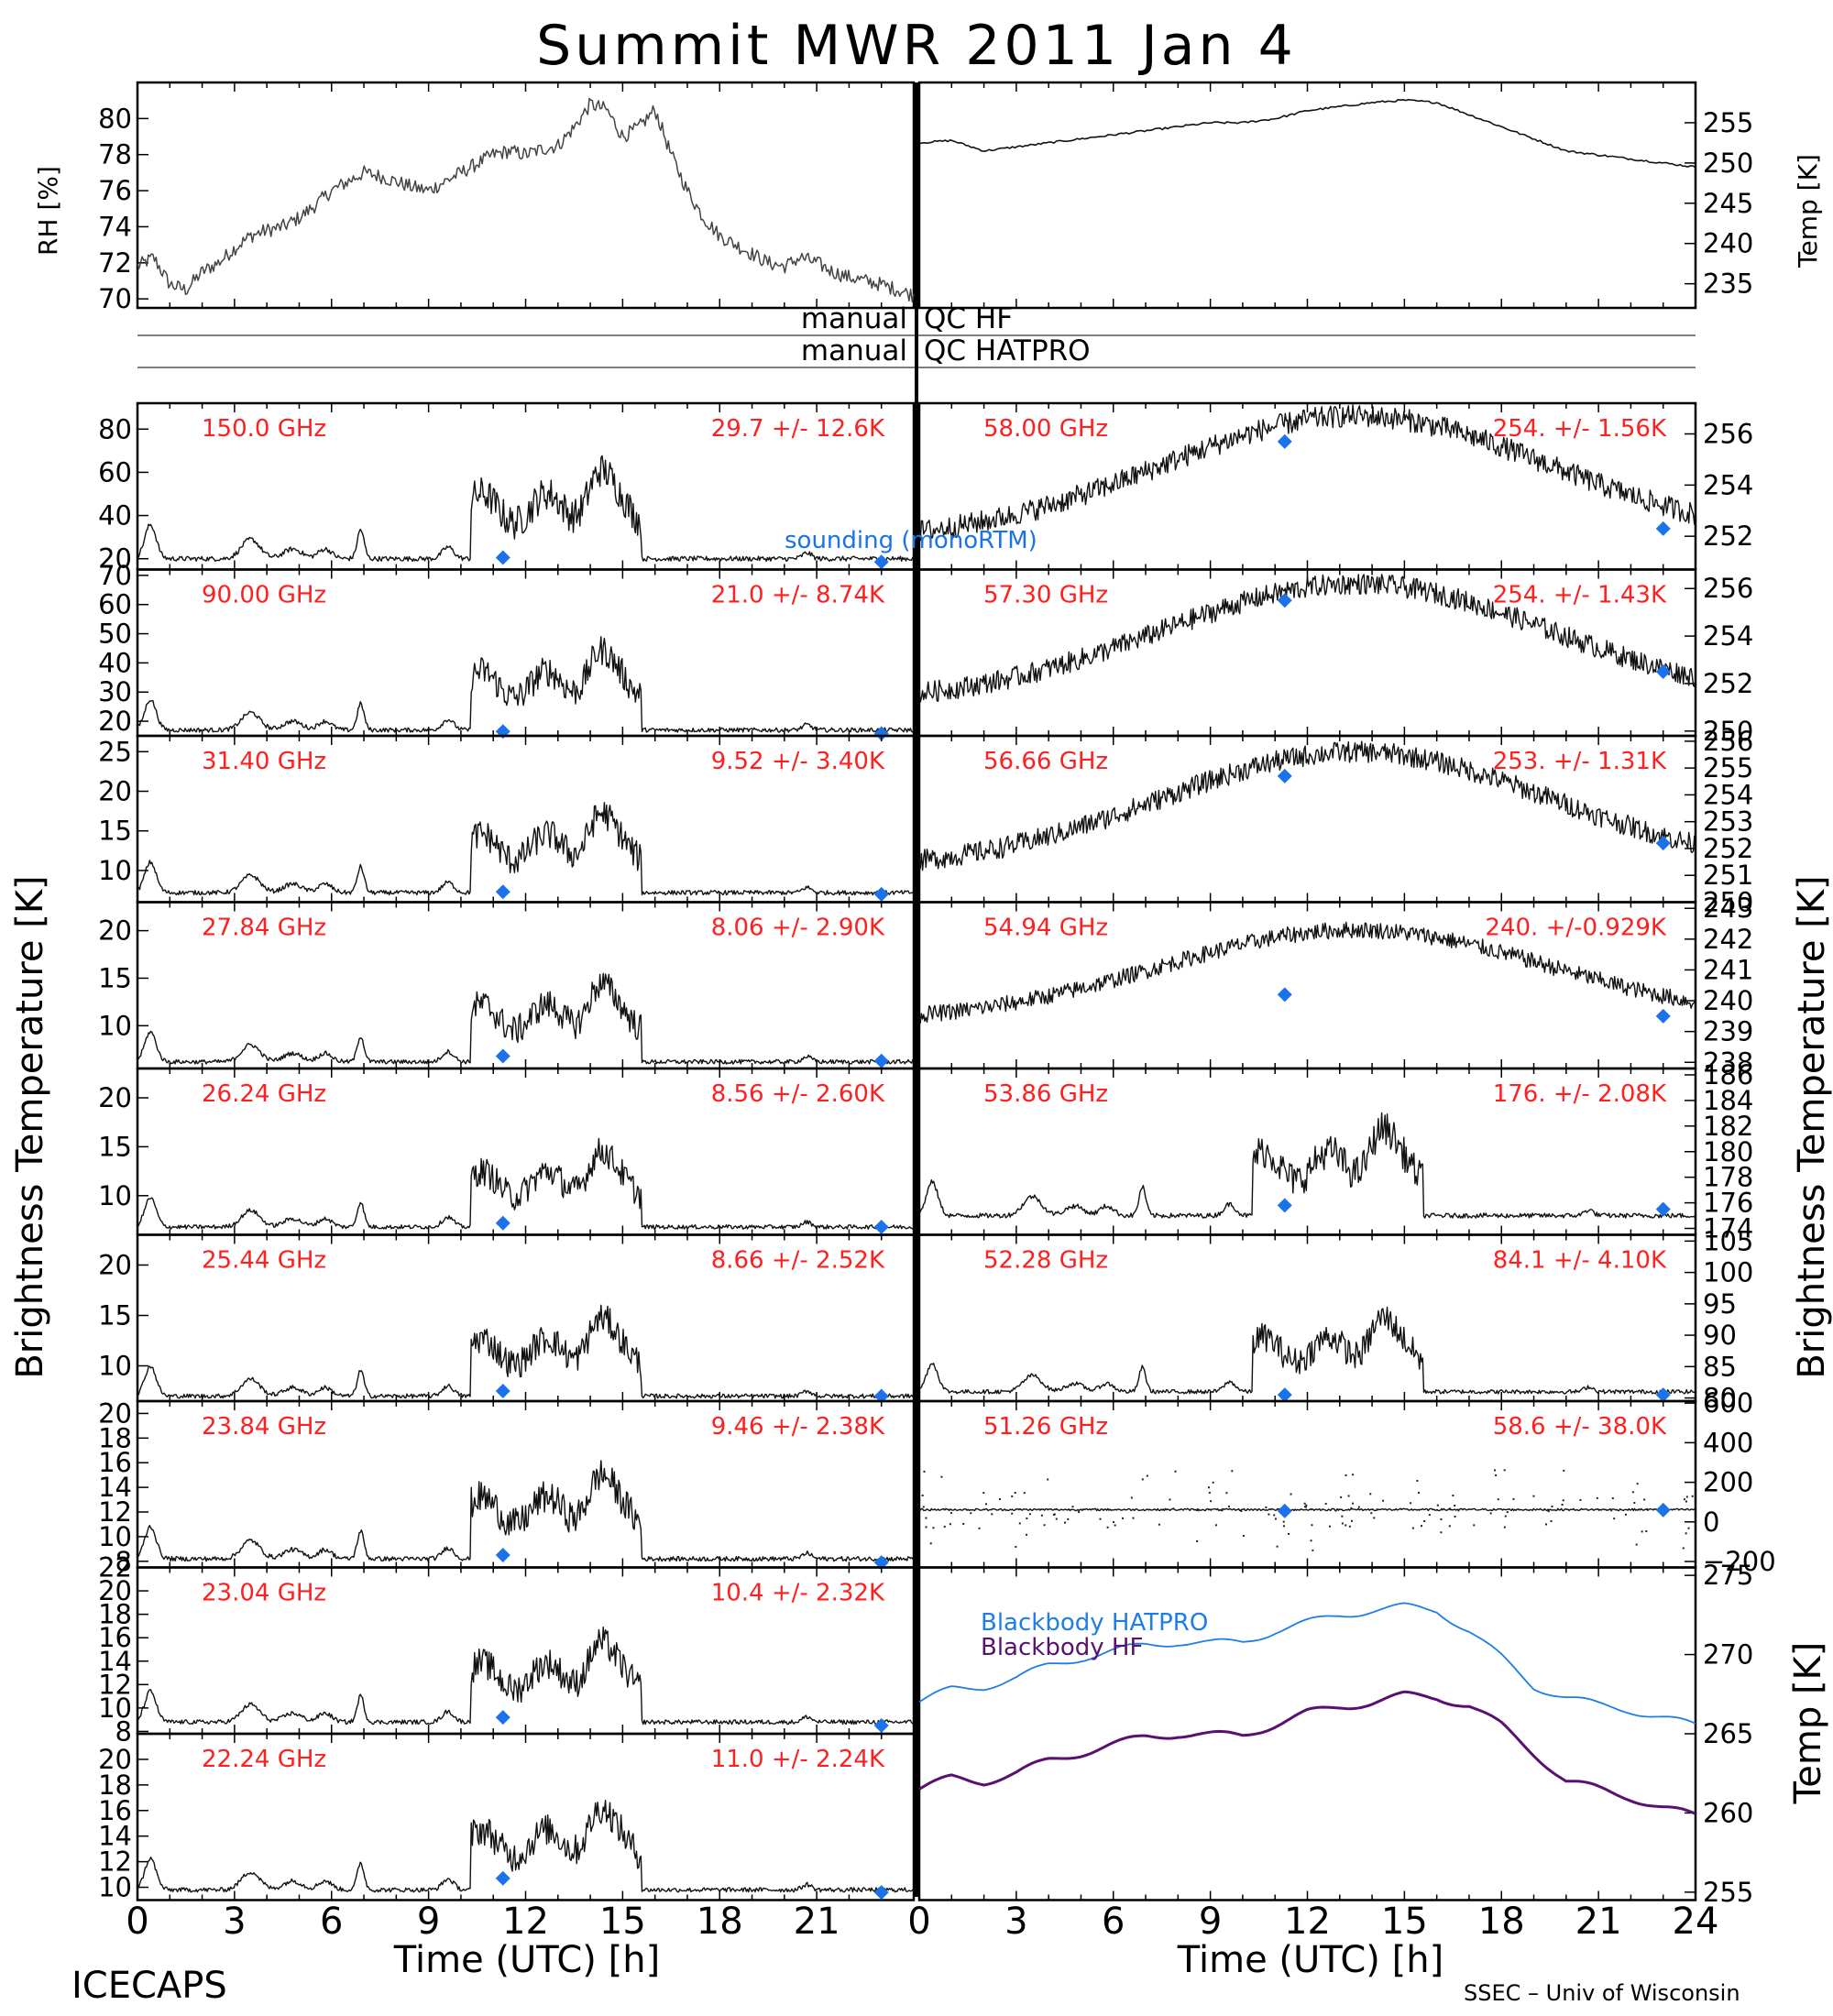 This screenshot has width=1833, height=2016. Describe the element at coordinates (526, 849) in the screenshot. I see `l-panel-2-trace` at that location.